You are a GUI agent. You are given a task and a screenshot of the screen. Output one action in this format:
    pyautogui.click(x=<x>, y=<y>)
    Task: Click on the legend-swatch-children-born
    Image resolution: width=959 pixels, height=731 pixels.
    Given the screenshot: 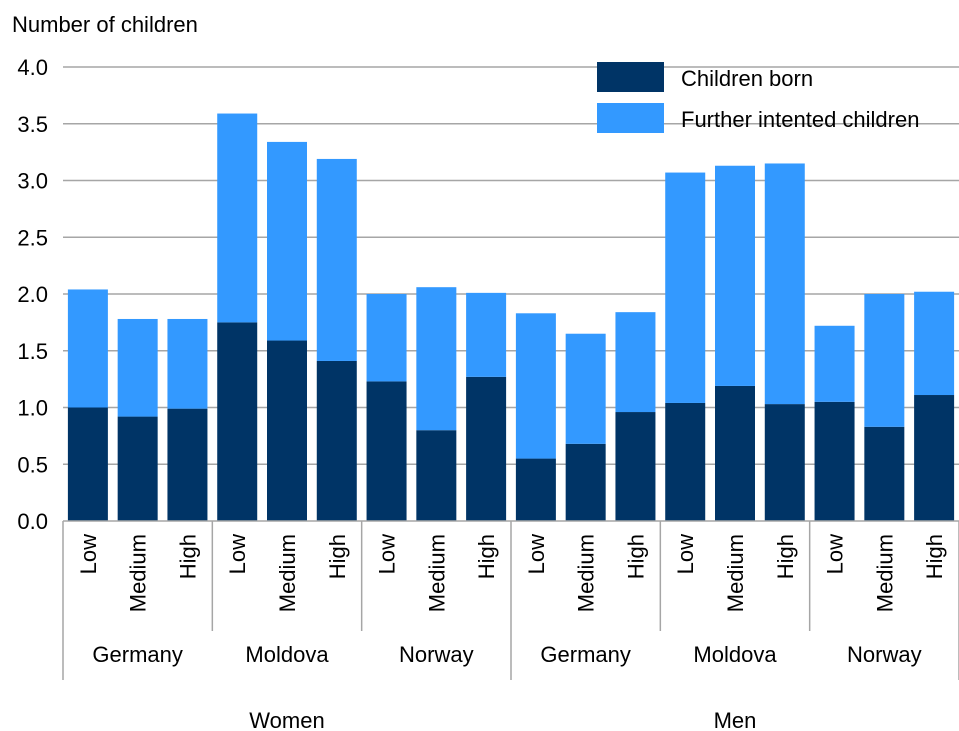 What is the action you would take?
    pyautogui.click(x=630, y=77)
    